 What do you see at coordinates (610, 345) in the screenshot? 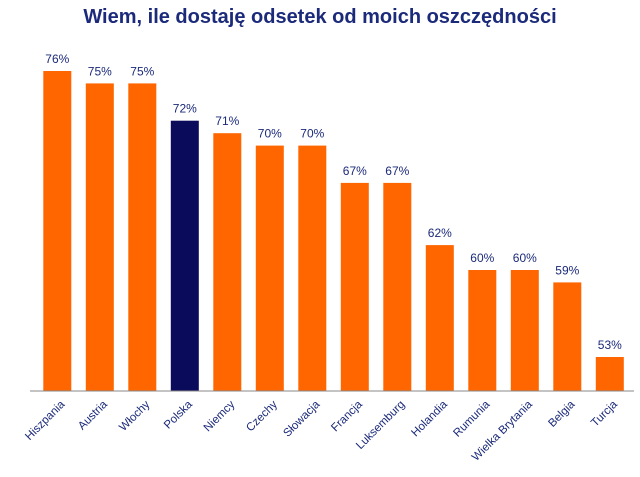
I see `value-label: 53%` at bounding box center [610, 345].